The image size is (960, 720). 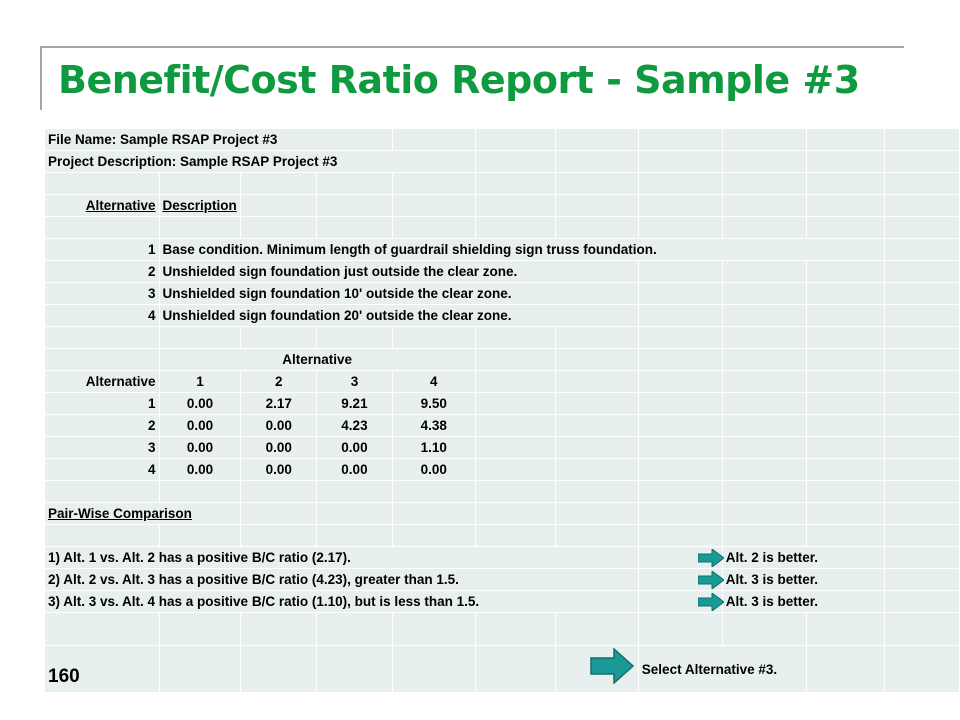 I want to click on matrix-row: 3 0.00 0.00 0.00 1.10, so click(x=502, y=447).